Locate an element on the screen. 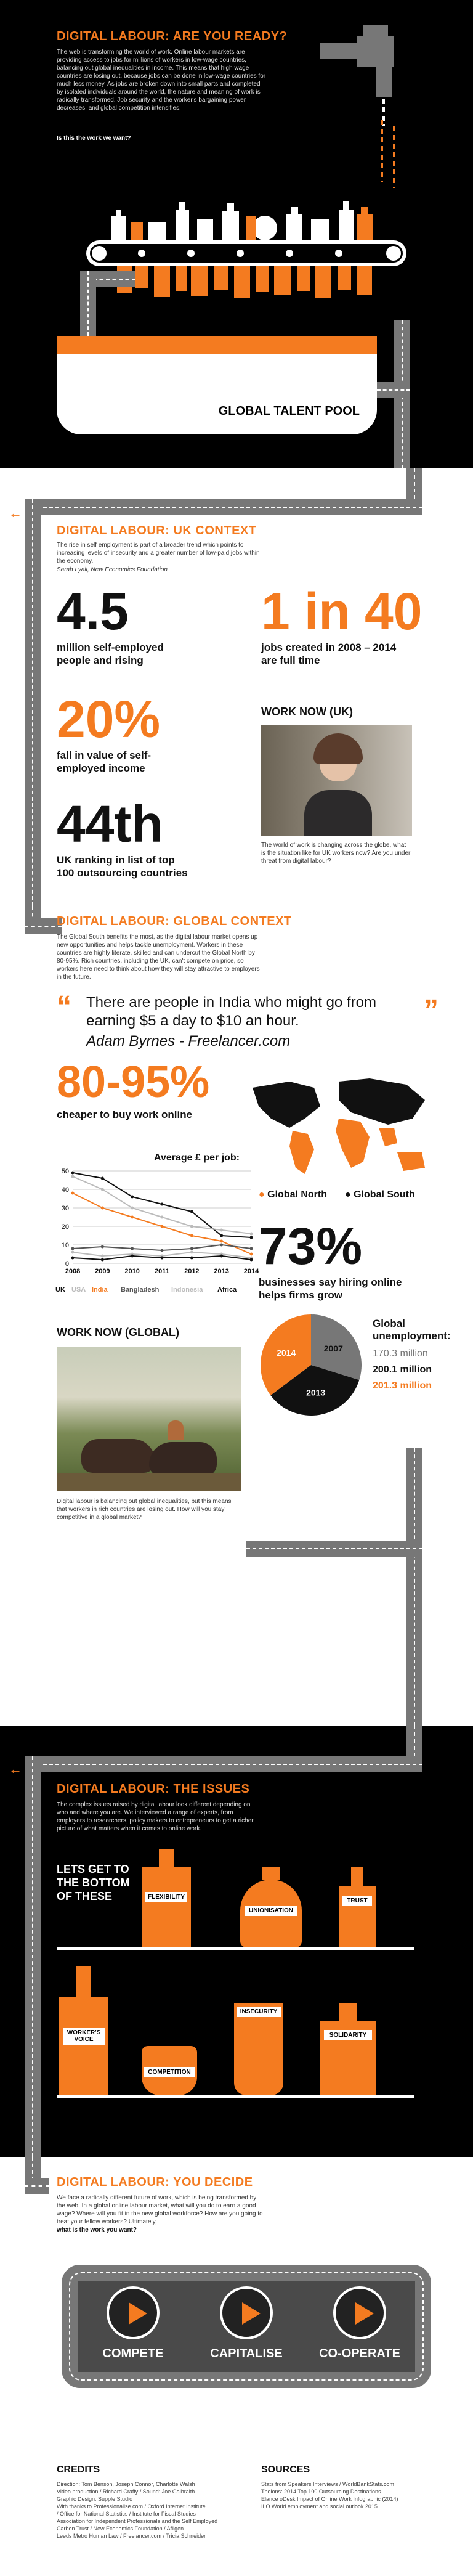 This screenshot has height=2576, width=473. uk-video-thumbnail is located at coordinates (336, 780).